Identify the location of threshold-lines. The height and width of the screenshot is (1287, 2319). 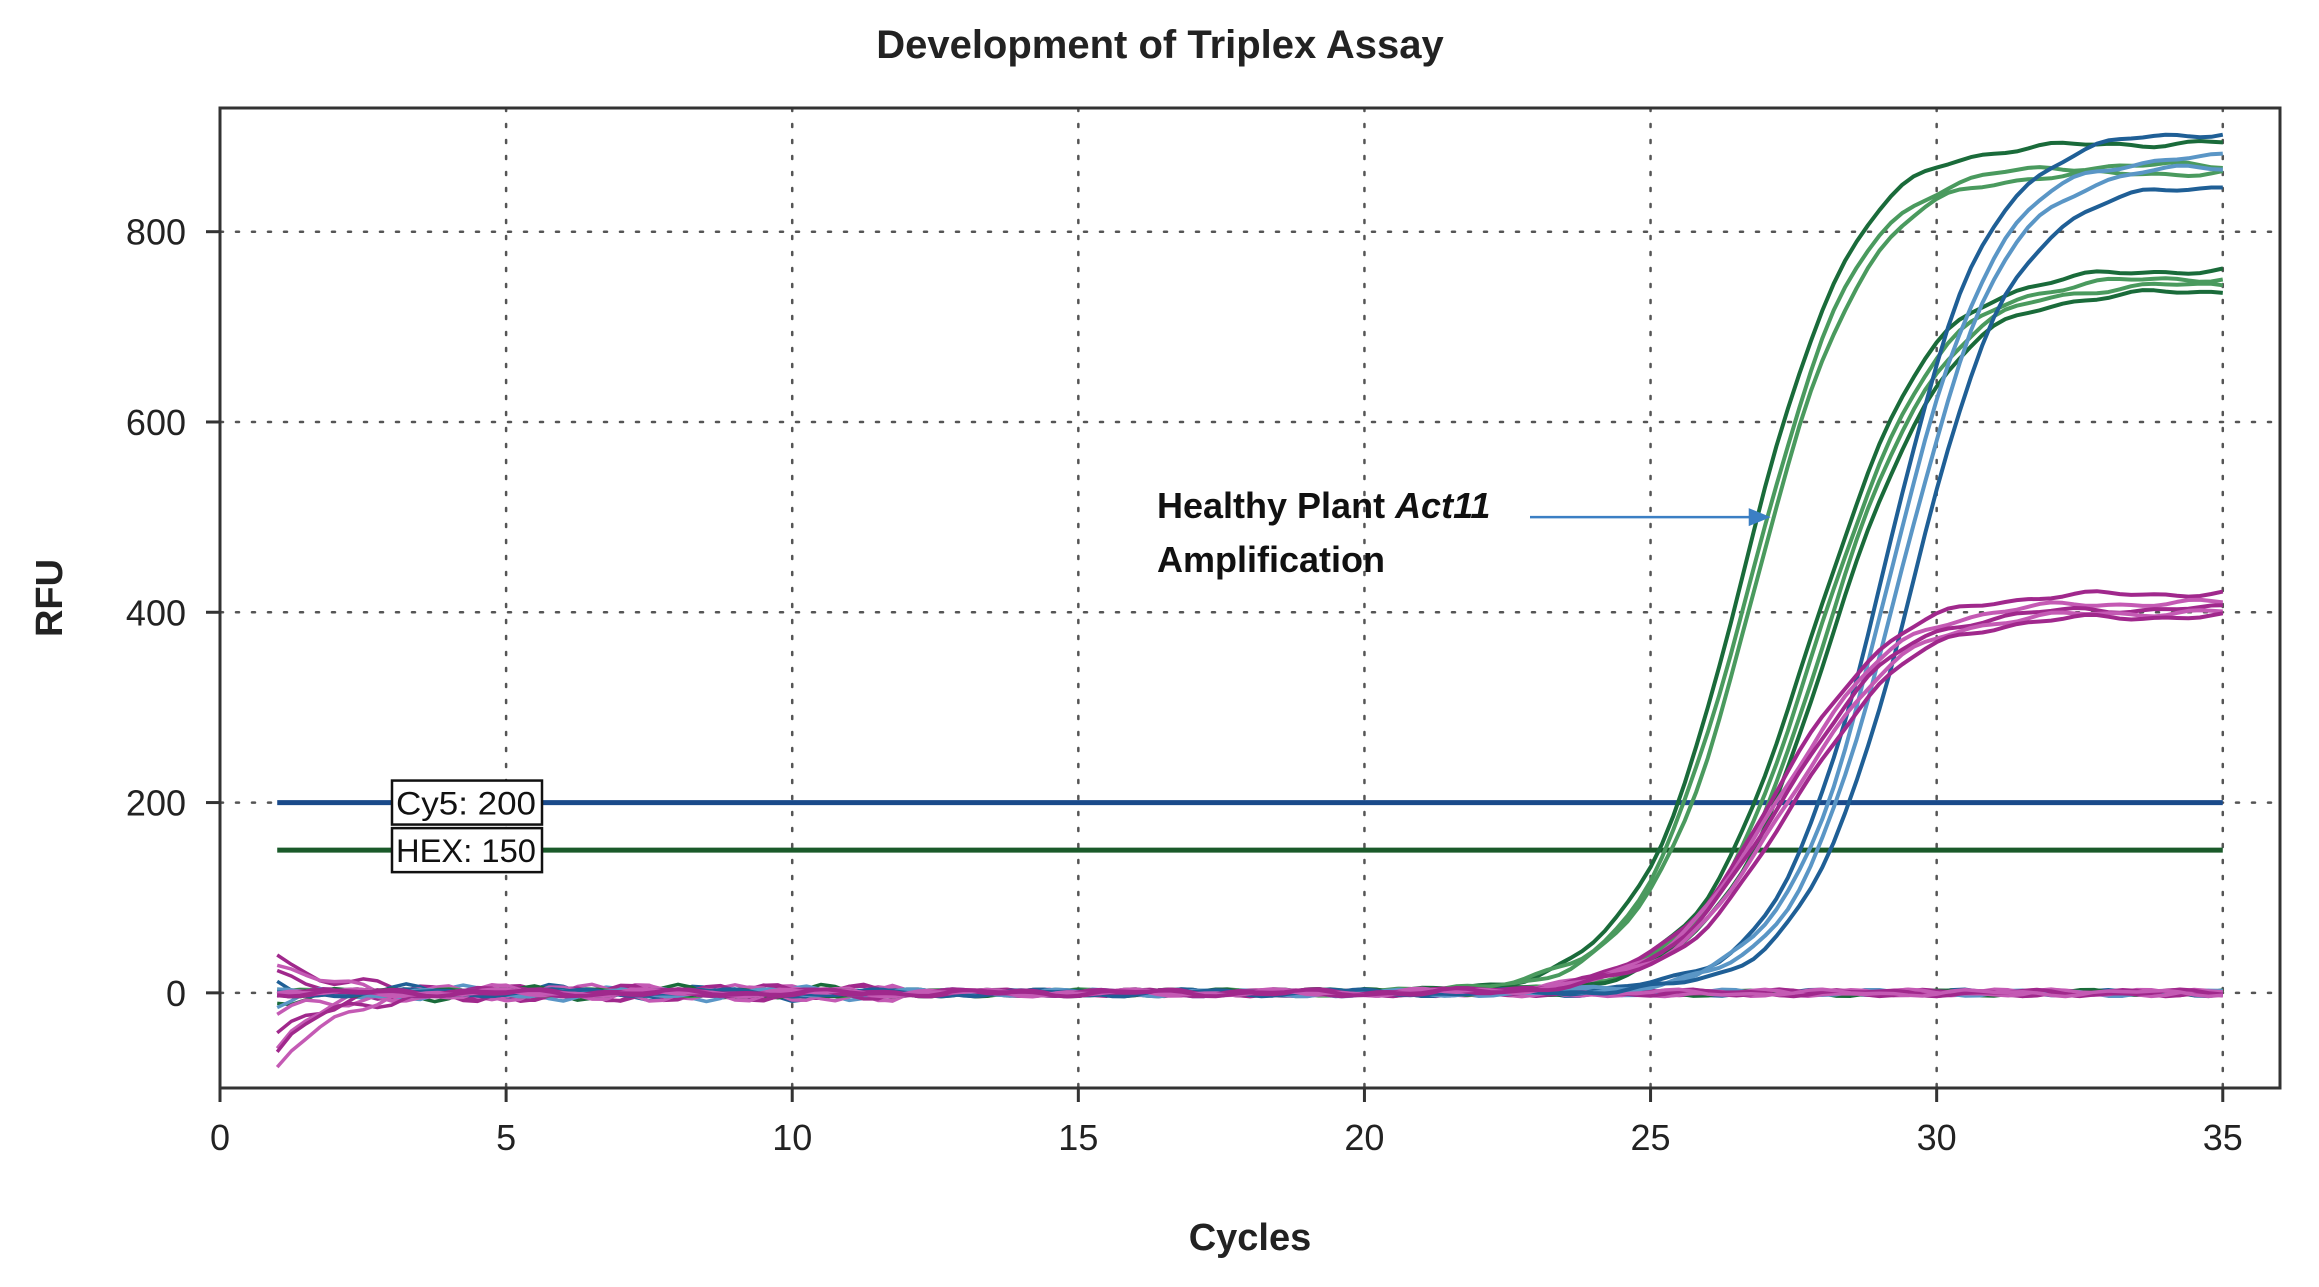
(1250, 826).